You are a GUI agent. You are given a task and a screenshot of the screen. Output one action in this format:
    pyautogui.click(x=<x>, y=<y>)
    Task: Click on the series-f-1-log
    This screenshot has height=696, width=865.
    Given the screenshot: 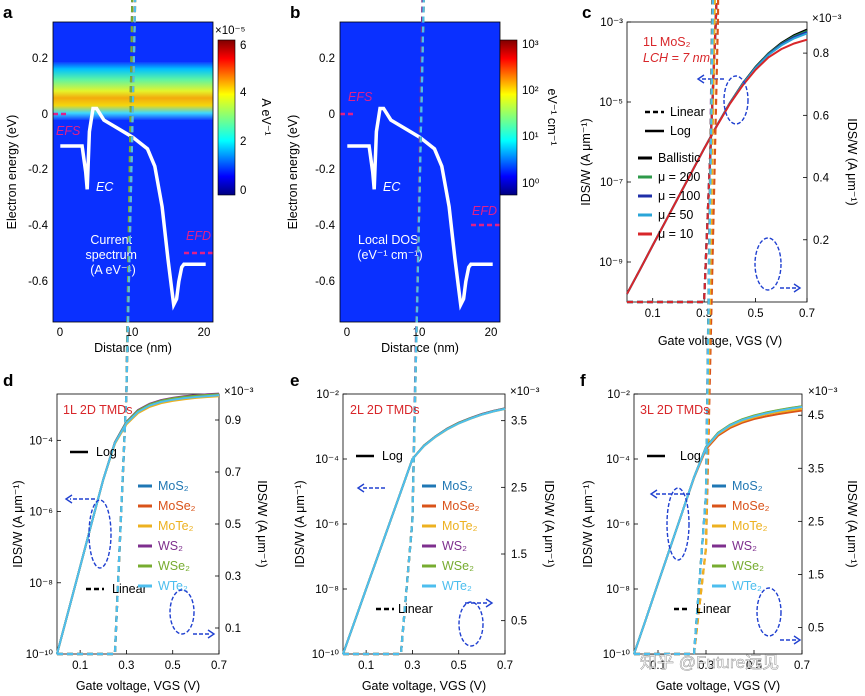 What is the action you would take?
    pyautogui.click(x=718, y=532)
    